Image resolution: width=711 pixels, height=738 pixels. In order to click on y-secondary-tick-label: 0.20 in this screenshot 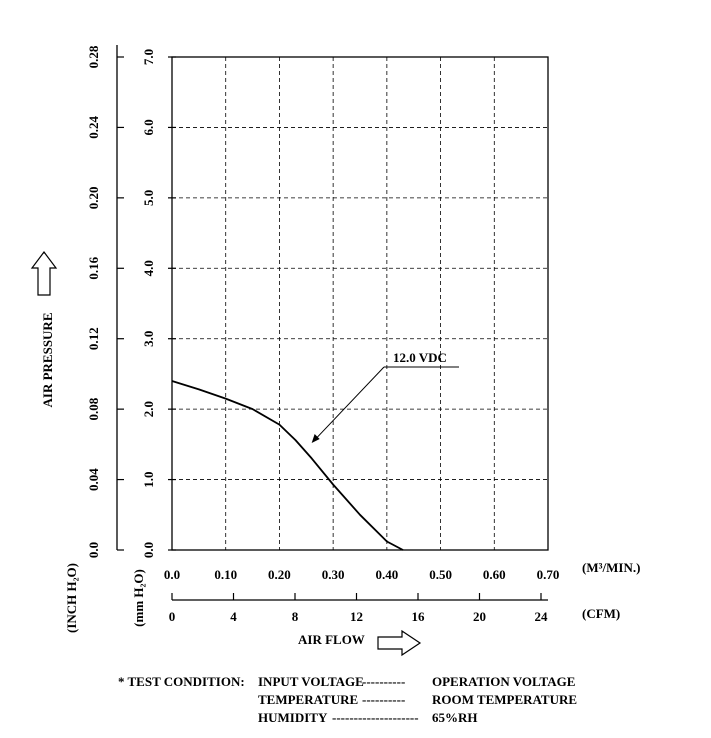, I will do `click(93, 197)`.